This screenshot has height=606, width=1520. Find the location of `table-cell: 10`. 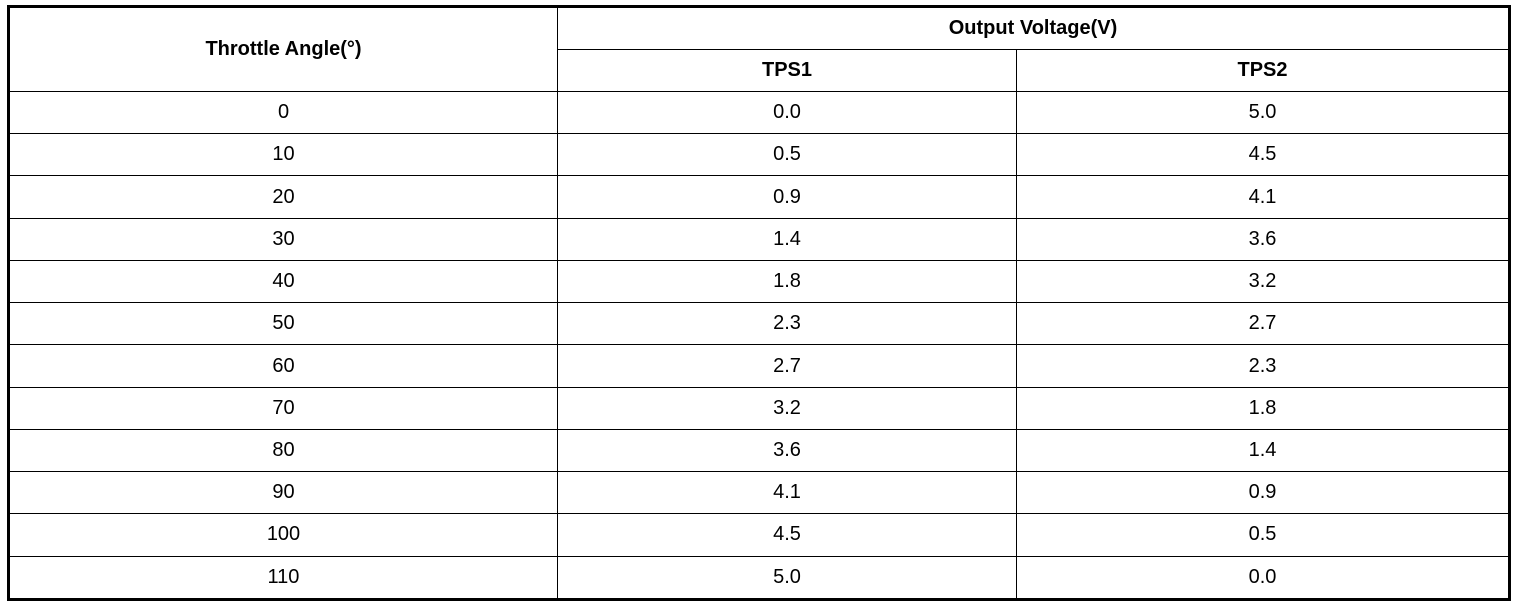

table-cell: 10 is located at coordinates (283, 155).